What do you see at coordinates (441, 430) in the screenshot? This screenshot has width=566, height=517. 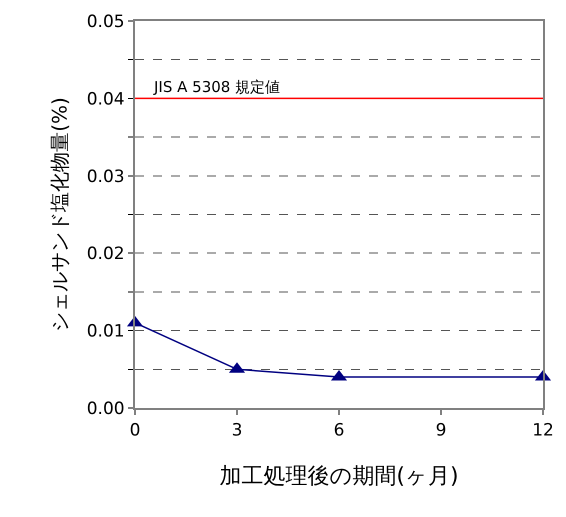 I see `x-tick-label: 9` at bounding box center [441, 430].